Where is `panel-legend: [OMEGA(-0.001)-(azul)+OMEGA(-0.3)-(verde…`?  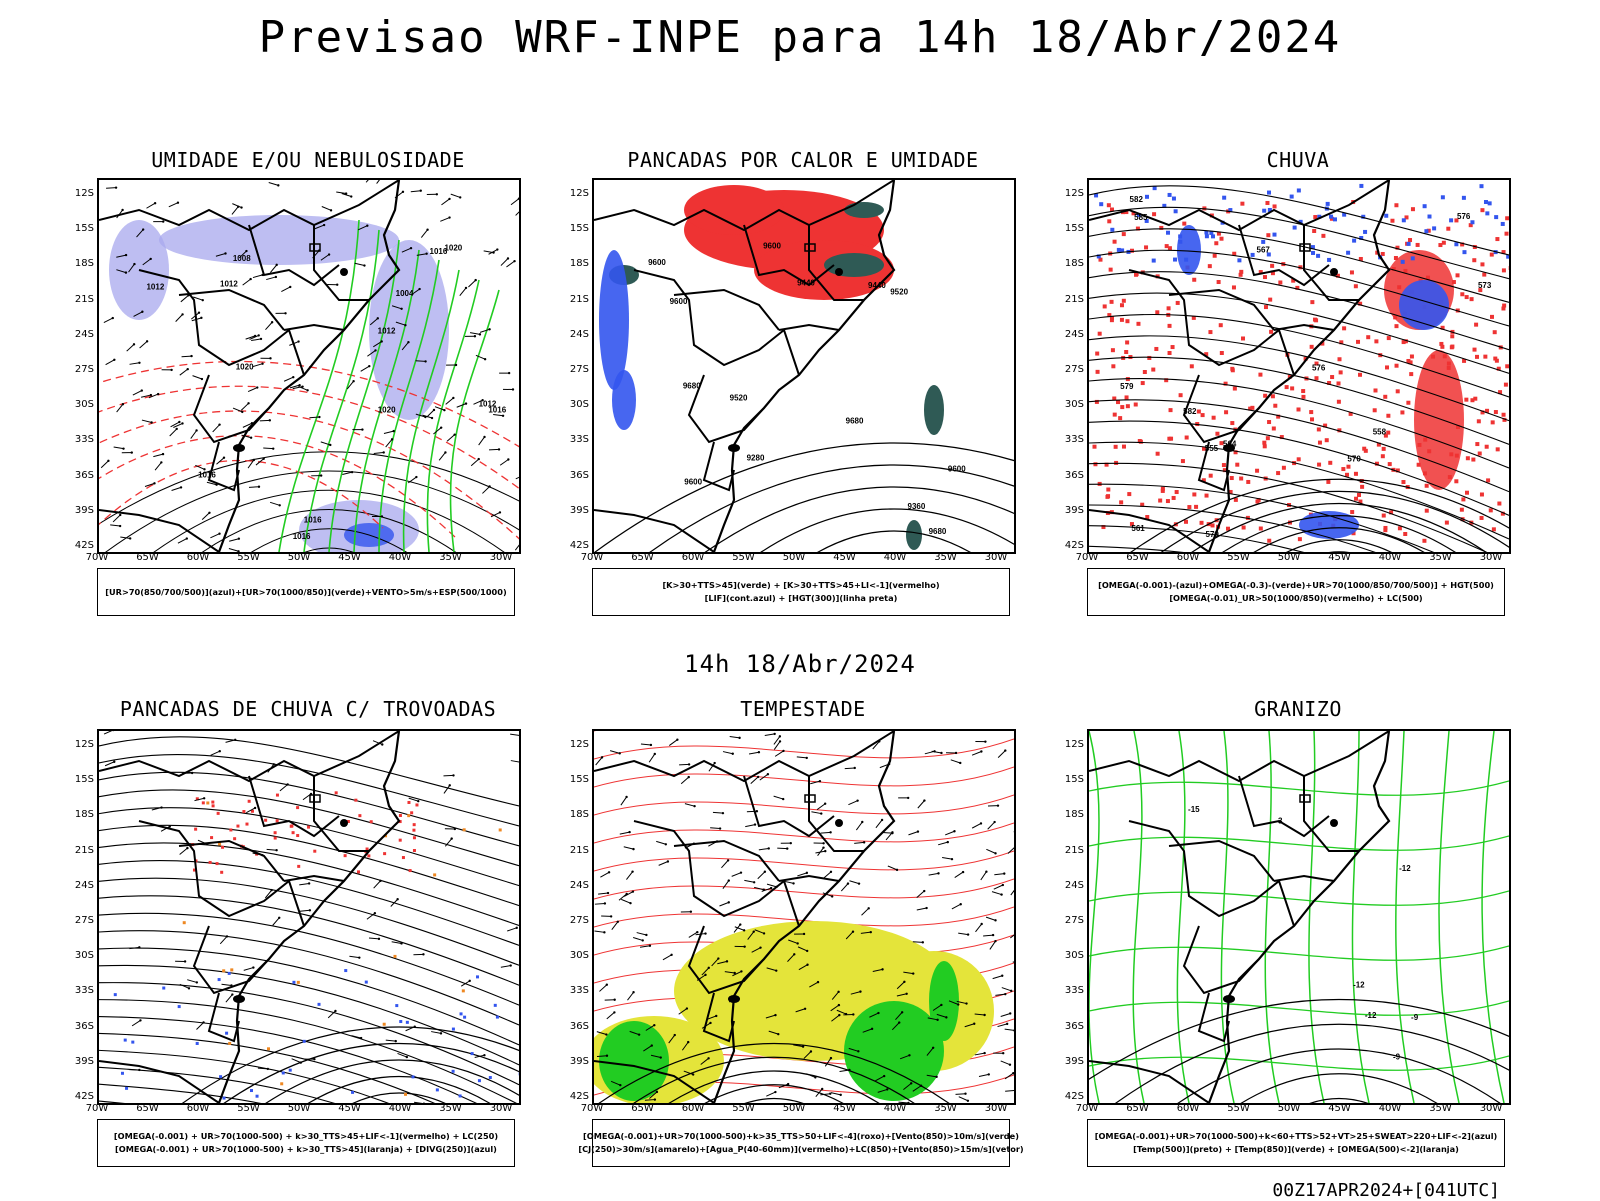
panel-legend: [OMEGA(-0.001)-(azul)+OMEGA(-0.3)-(verde… is located at coordinates (1296, 592).